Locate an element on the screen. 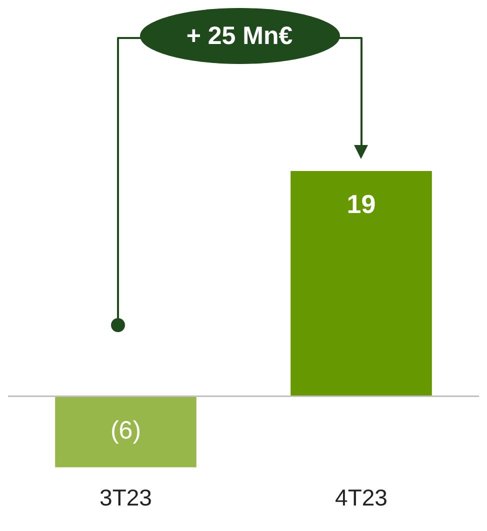 Image resolution: width=487 pixels, height=531 pixels. data-label: 19 is located at coordinates (361, 204).